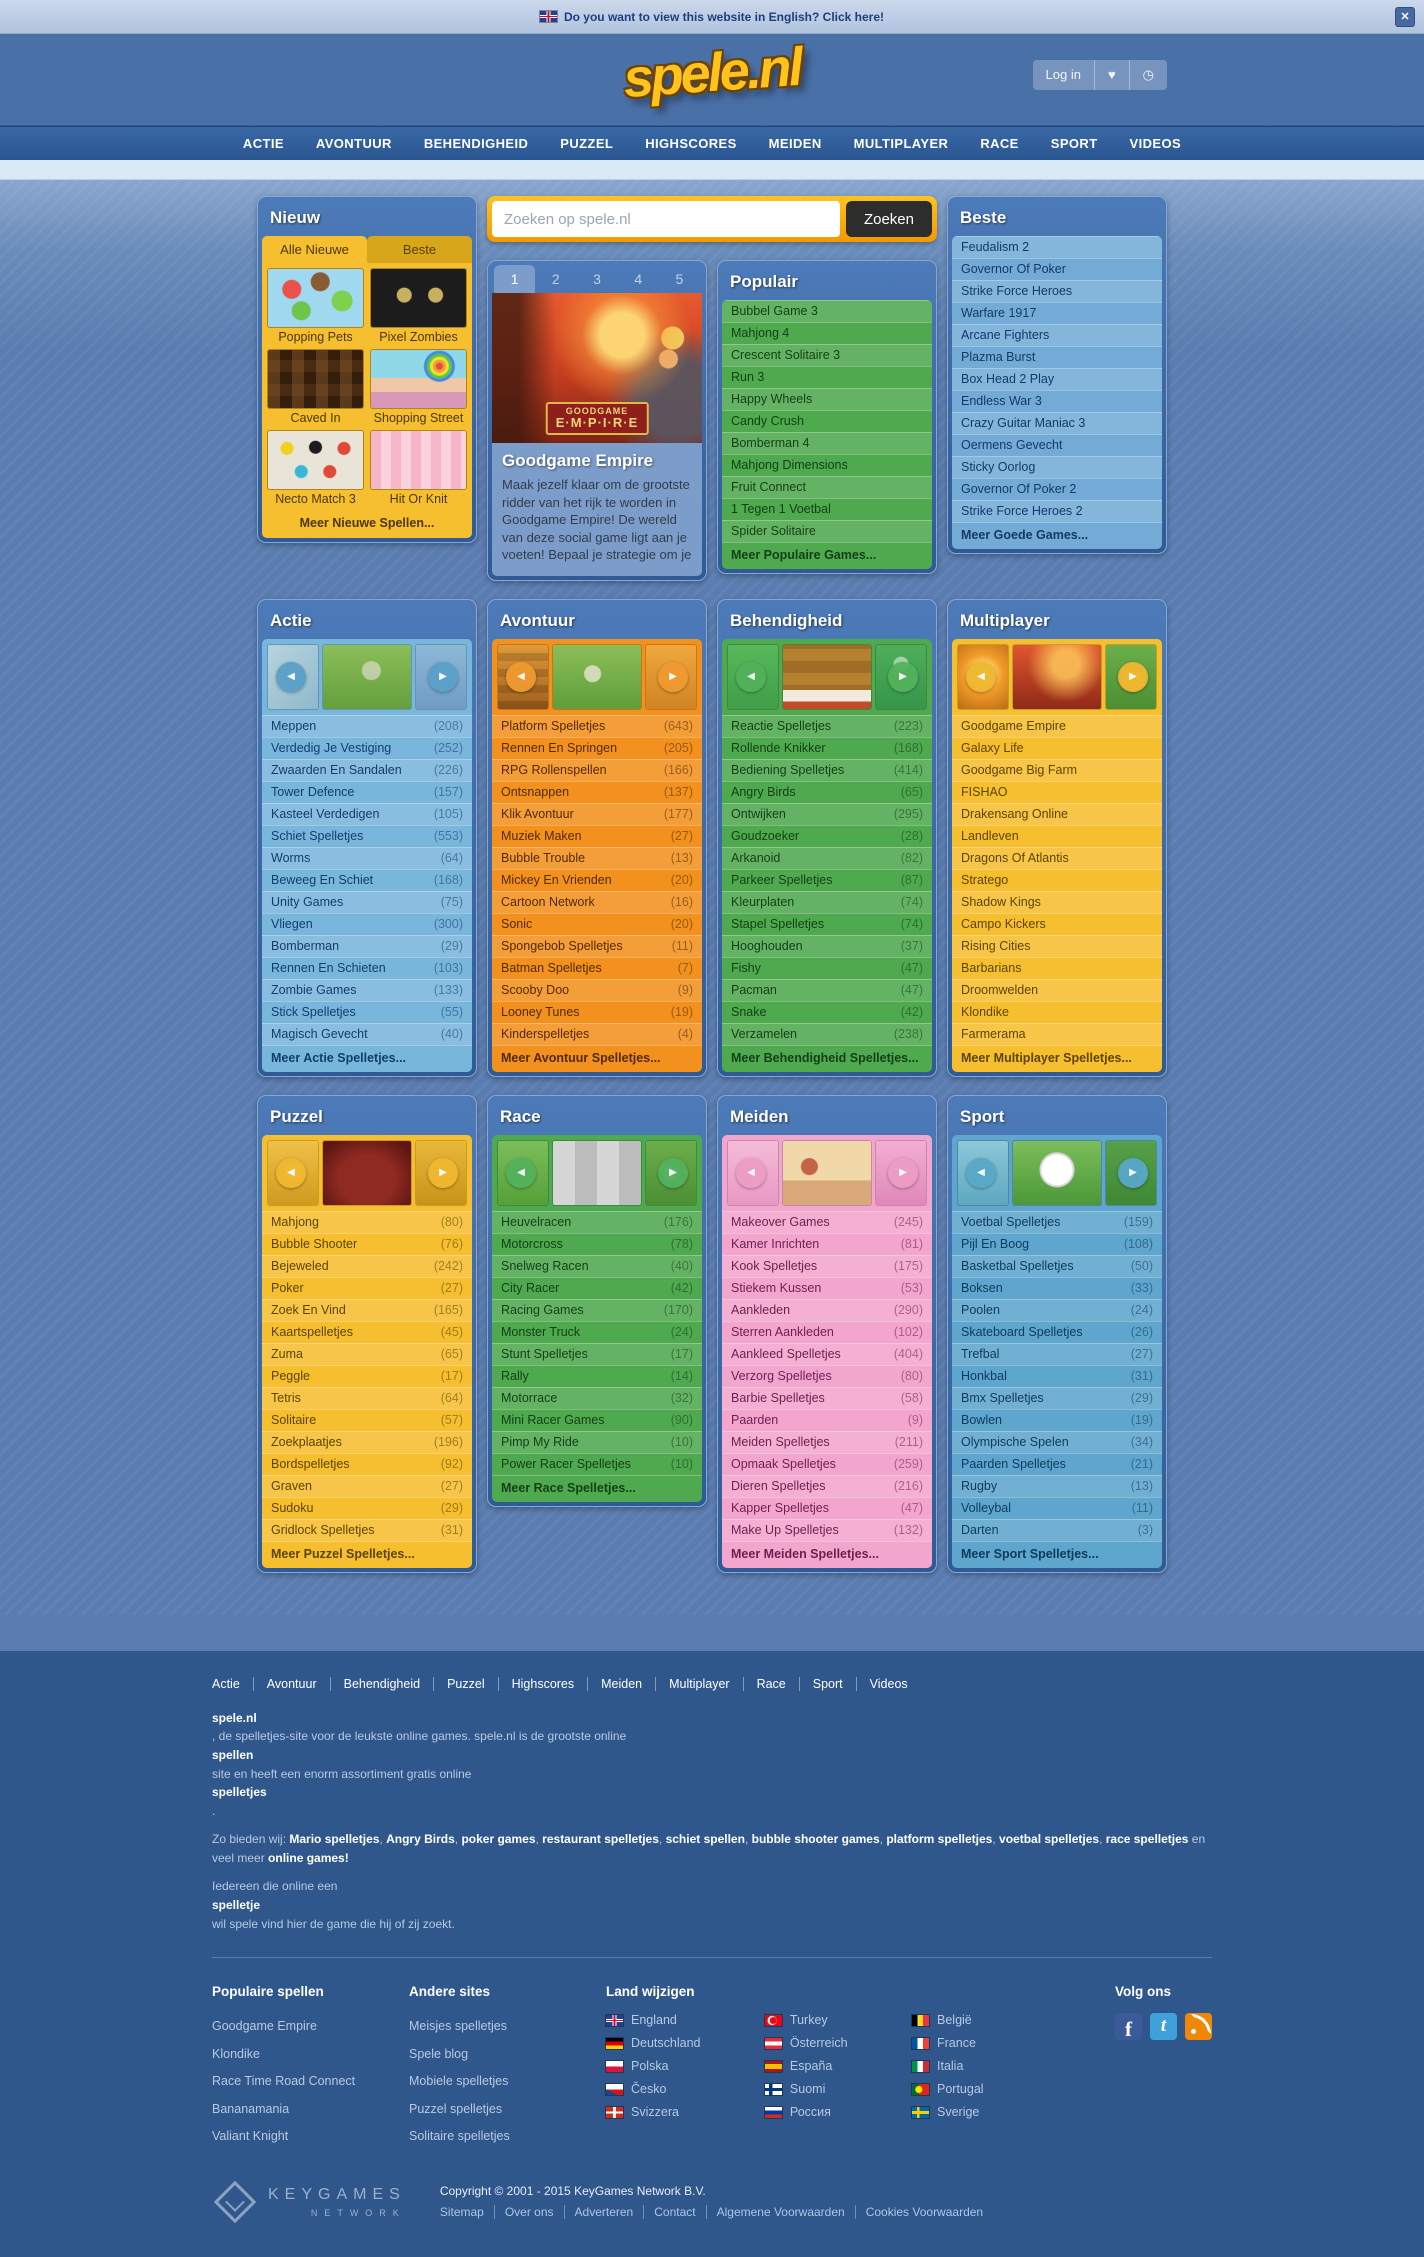 The image size is (1424, 2257). Describe the element at coordinates (353, 143) in the screenshot. I see `nav-item: AVONTUUR` at that location.